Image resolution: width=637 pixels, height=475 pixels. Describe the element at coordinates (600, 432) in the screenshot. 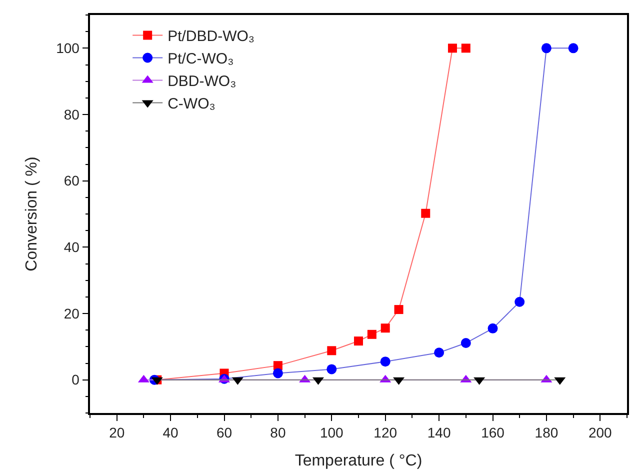

I see `x-tick-label: 200` at that location.